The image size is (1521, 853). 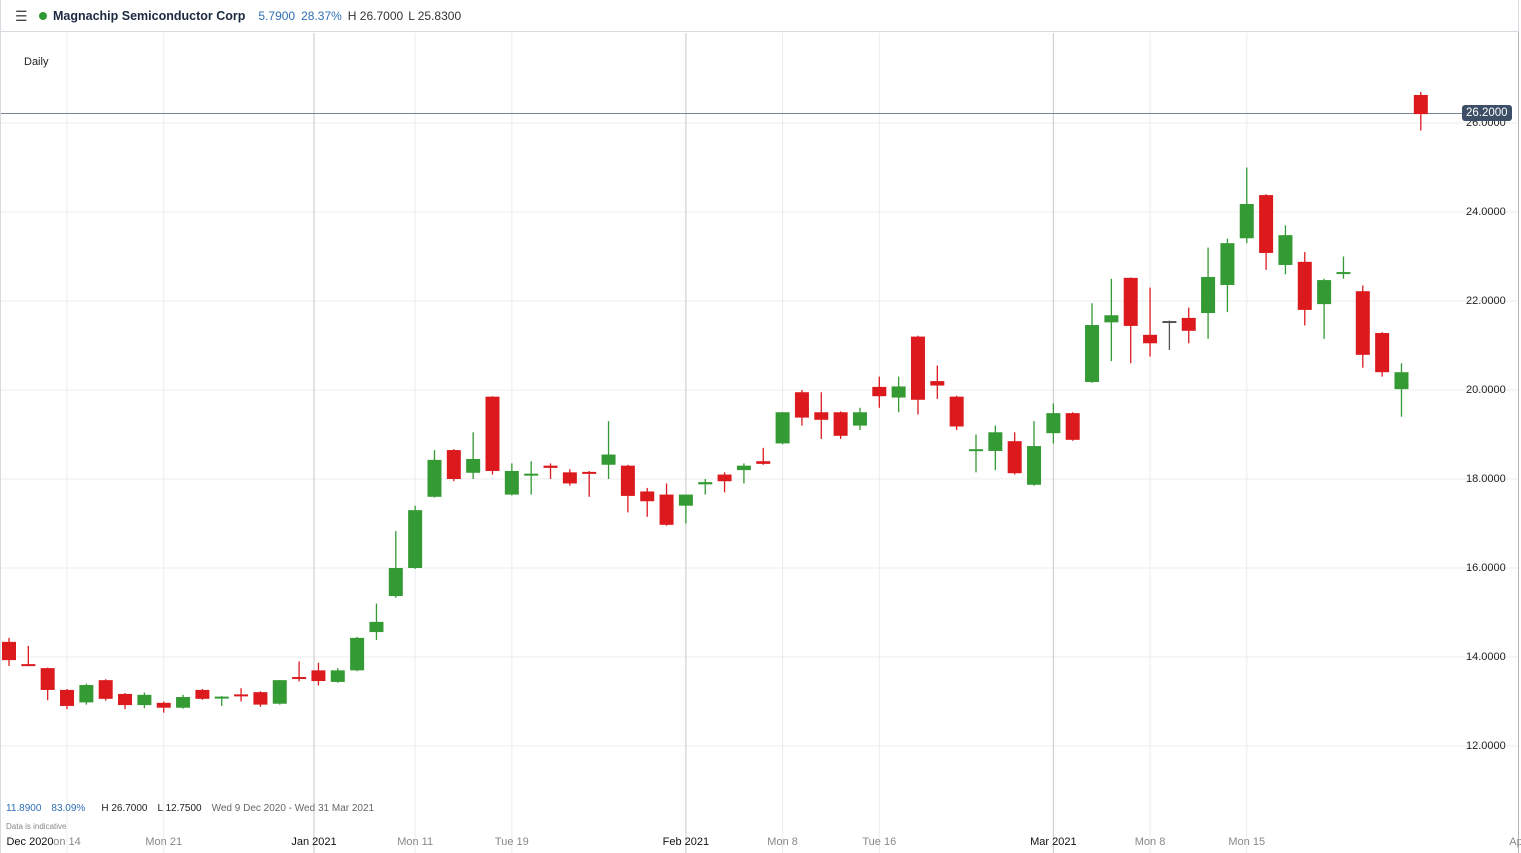 I want to click on y-tick-label: 14.0000, so click(x=1486, y=657).